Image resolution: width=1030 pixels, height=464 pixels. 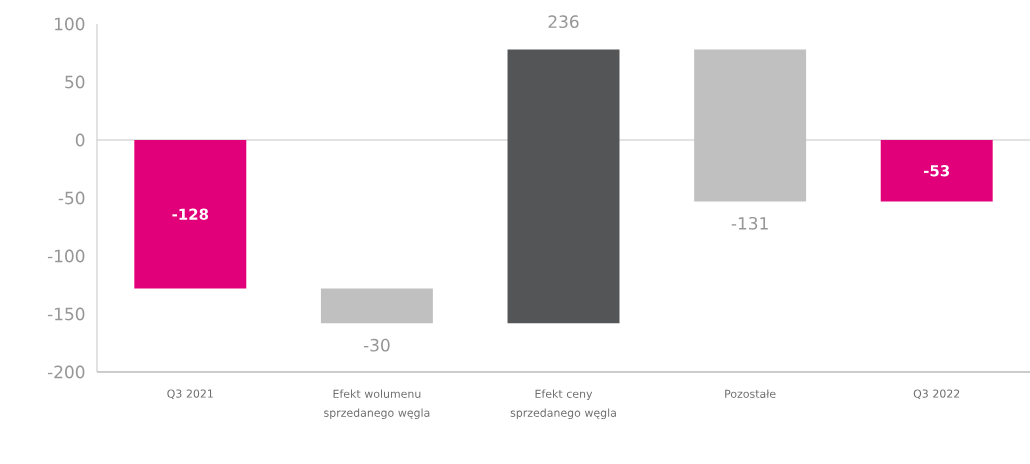 I want to click on y-tick-label: 100, so click(x=70, y=24).